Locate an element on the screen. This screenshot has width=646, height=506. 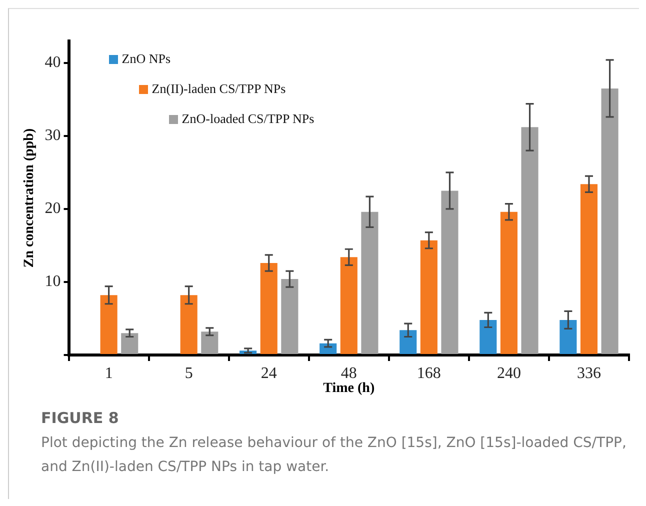
y-tick-label: 10 is located at coordinates (52, 281).